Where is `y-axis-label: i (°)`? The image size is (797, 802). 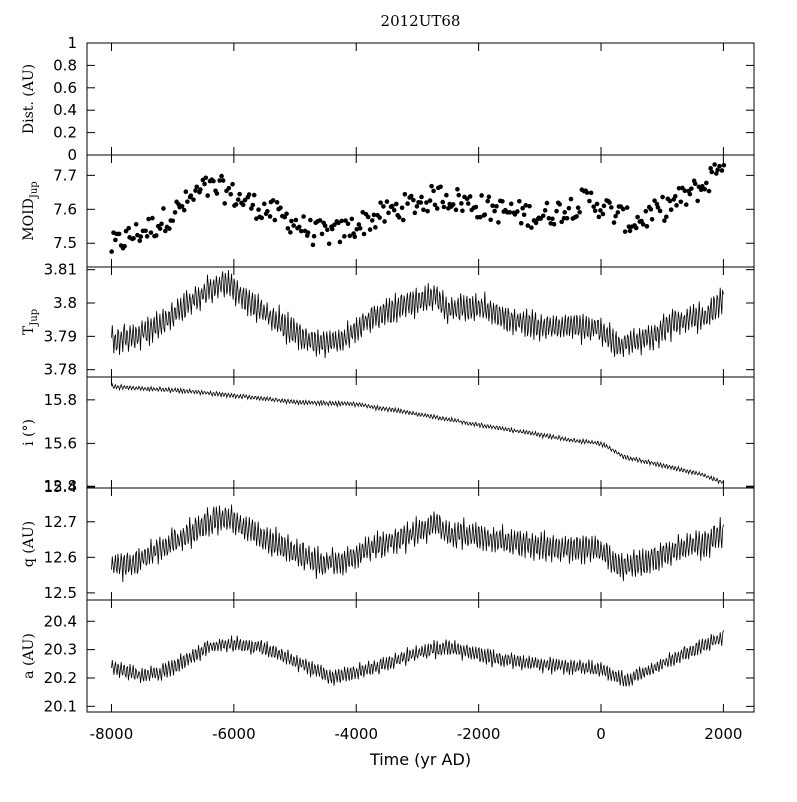 y-axis-label: i (°) is located at coordinates (29, 432).